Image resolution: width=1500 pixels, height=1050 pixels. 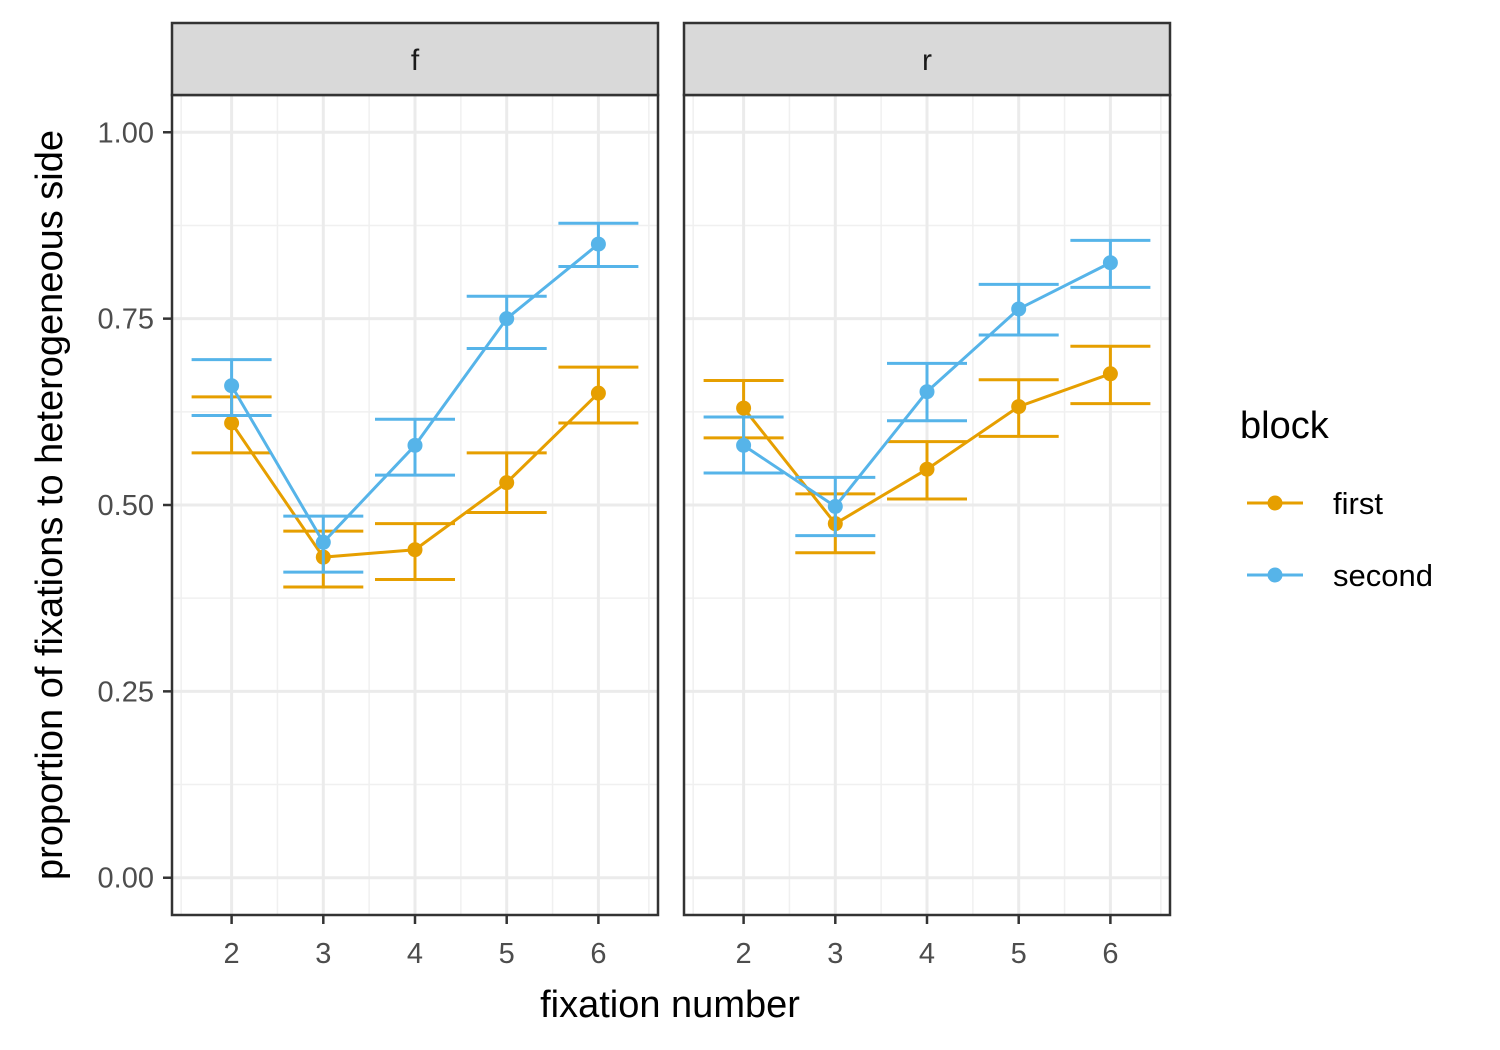 I want to click on x-axis-title: fixation number, so click(x=670, y=1005).